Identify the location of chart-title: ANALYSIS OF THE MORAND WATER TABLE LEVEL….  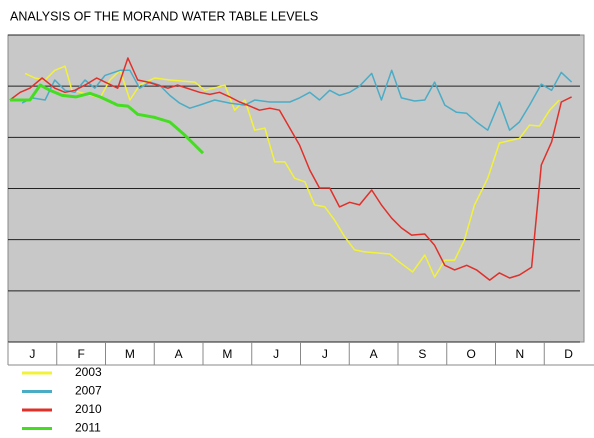
(164, 16).